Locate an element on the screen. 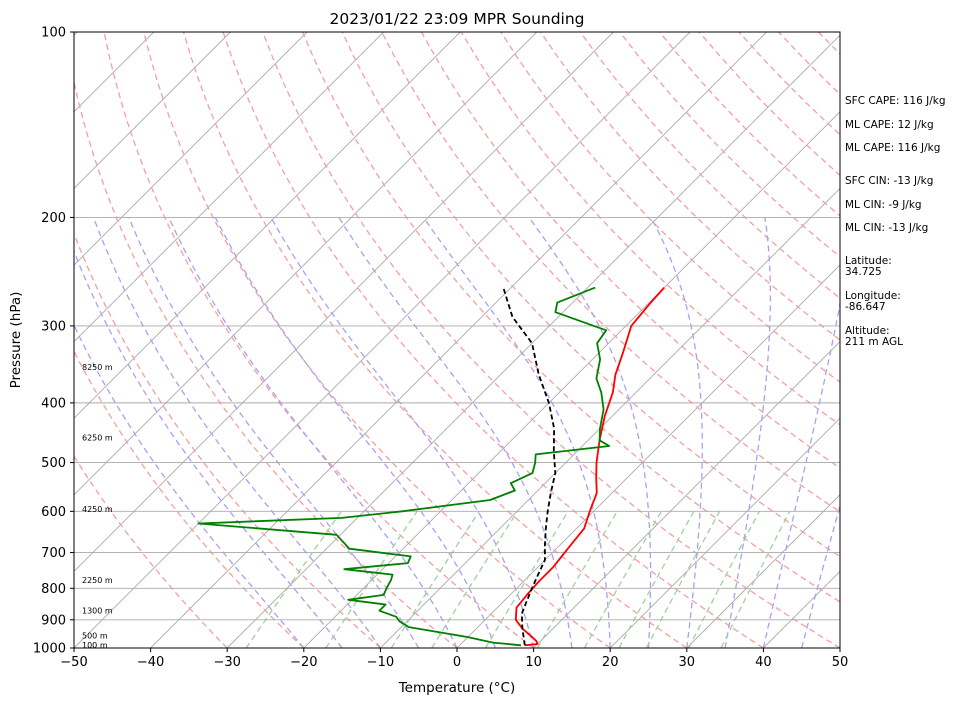 The height and width of the screenshot is (705, 960). sidebar-stat: ML CAPE: 116 J/kg is located at coordinates (892, 148).